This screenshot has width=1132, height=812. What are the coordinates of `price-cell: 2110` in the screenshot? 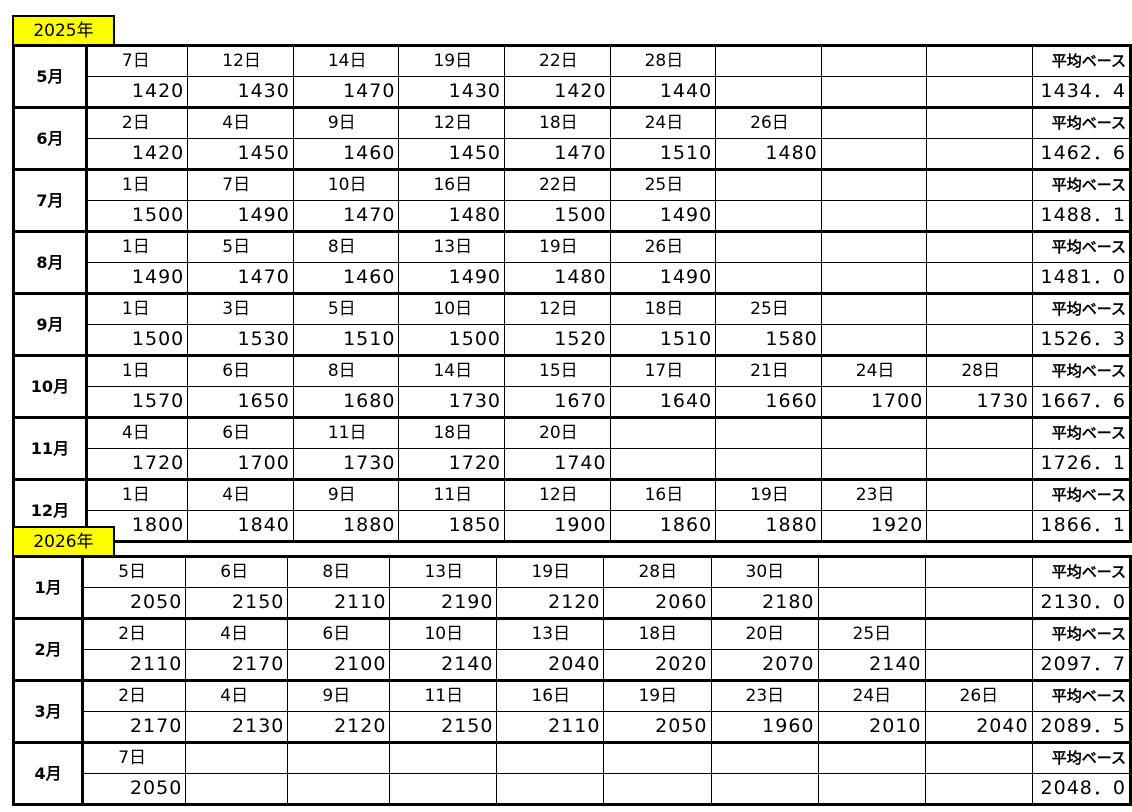 It's located at (134, 665).